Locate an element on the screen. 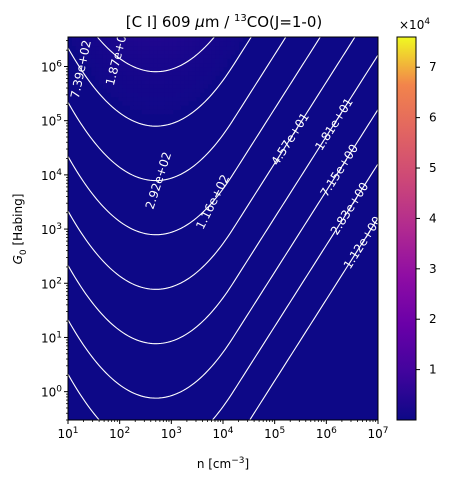 Image resolution: width=466 pixels, height=485 pixels. colorbar: 1 2 3 4 5 6 7 ×104 is located at coordinates (416, 219).